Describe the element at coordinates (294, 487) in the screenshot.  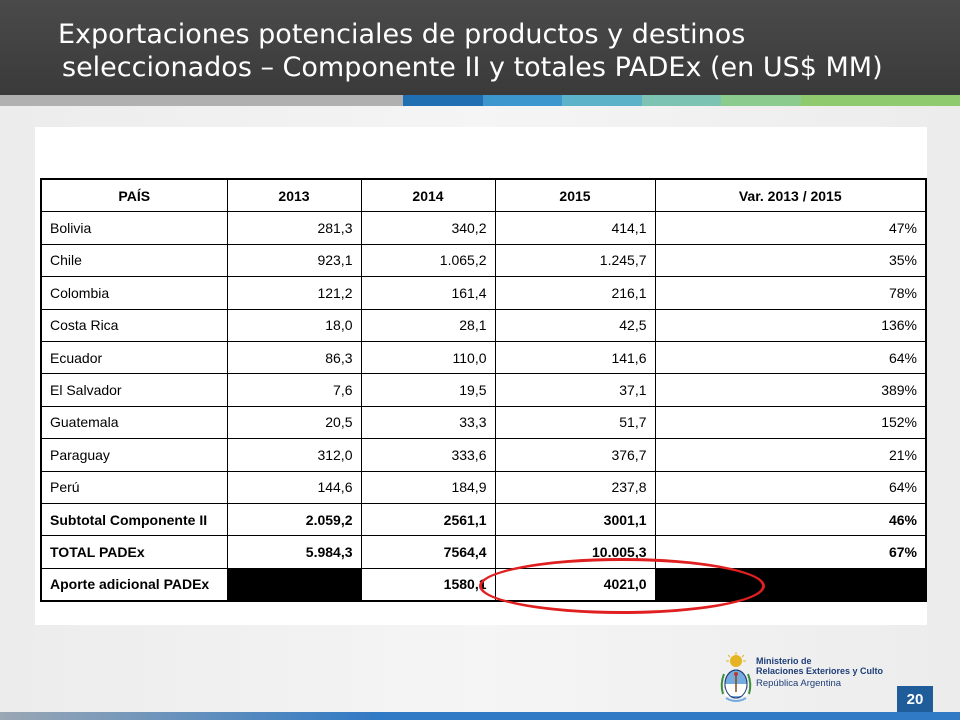
I see `value-cell: 144,6` at that location.